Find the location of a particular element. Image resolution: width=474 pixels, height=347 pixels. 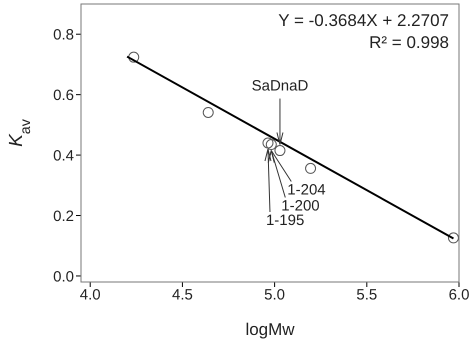

x-tick-label: 4.0 is located at coordinates (90, 295).